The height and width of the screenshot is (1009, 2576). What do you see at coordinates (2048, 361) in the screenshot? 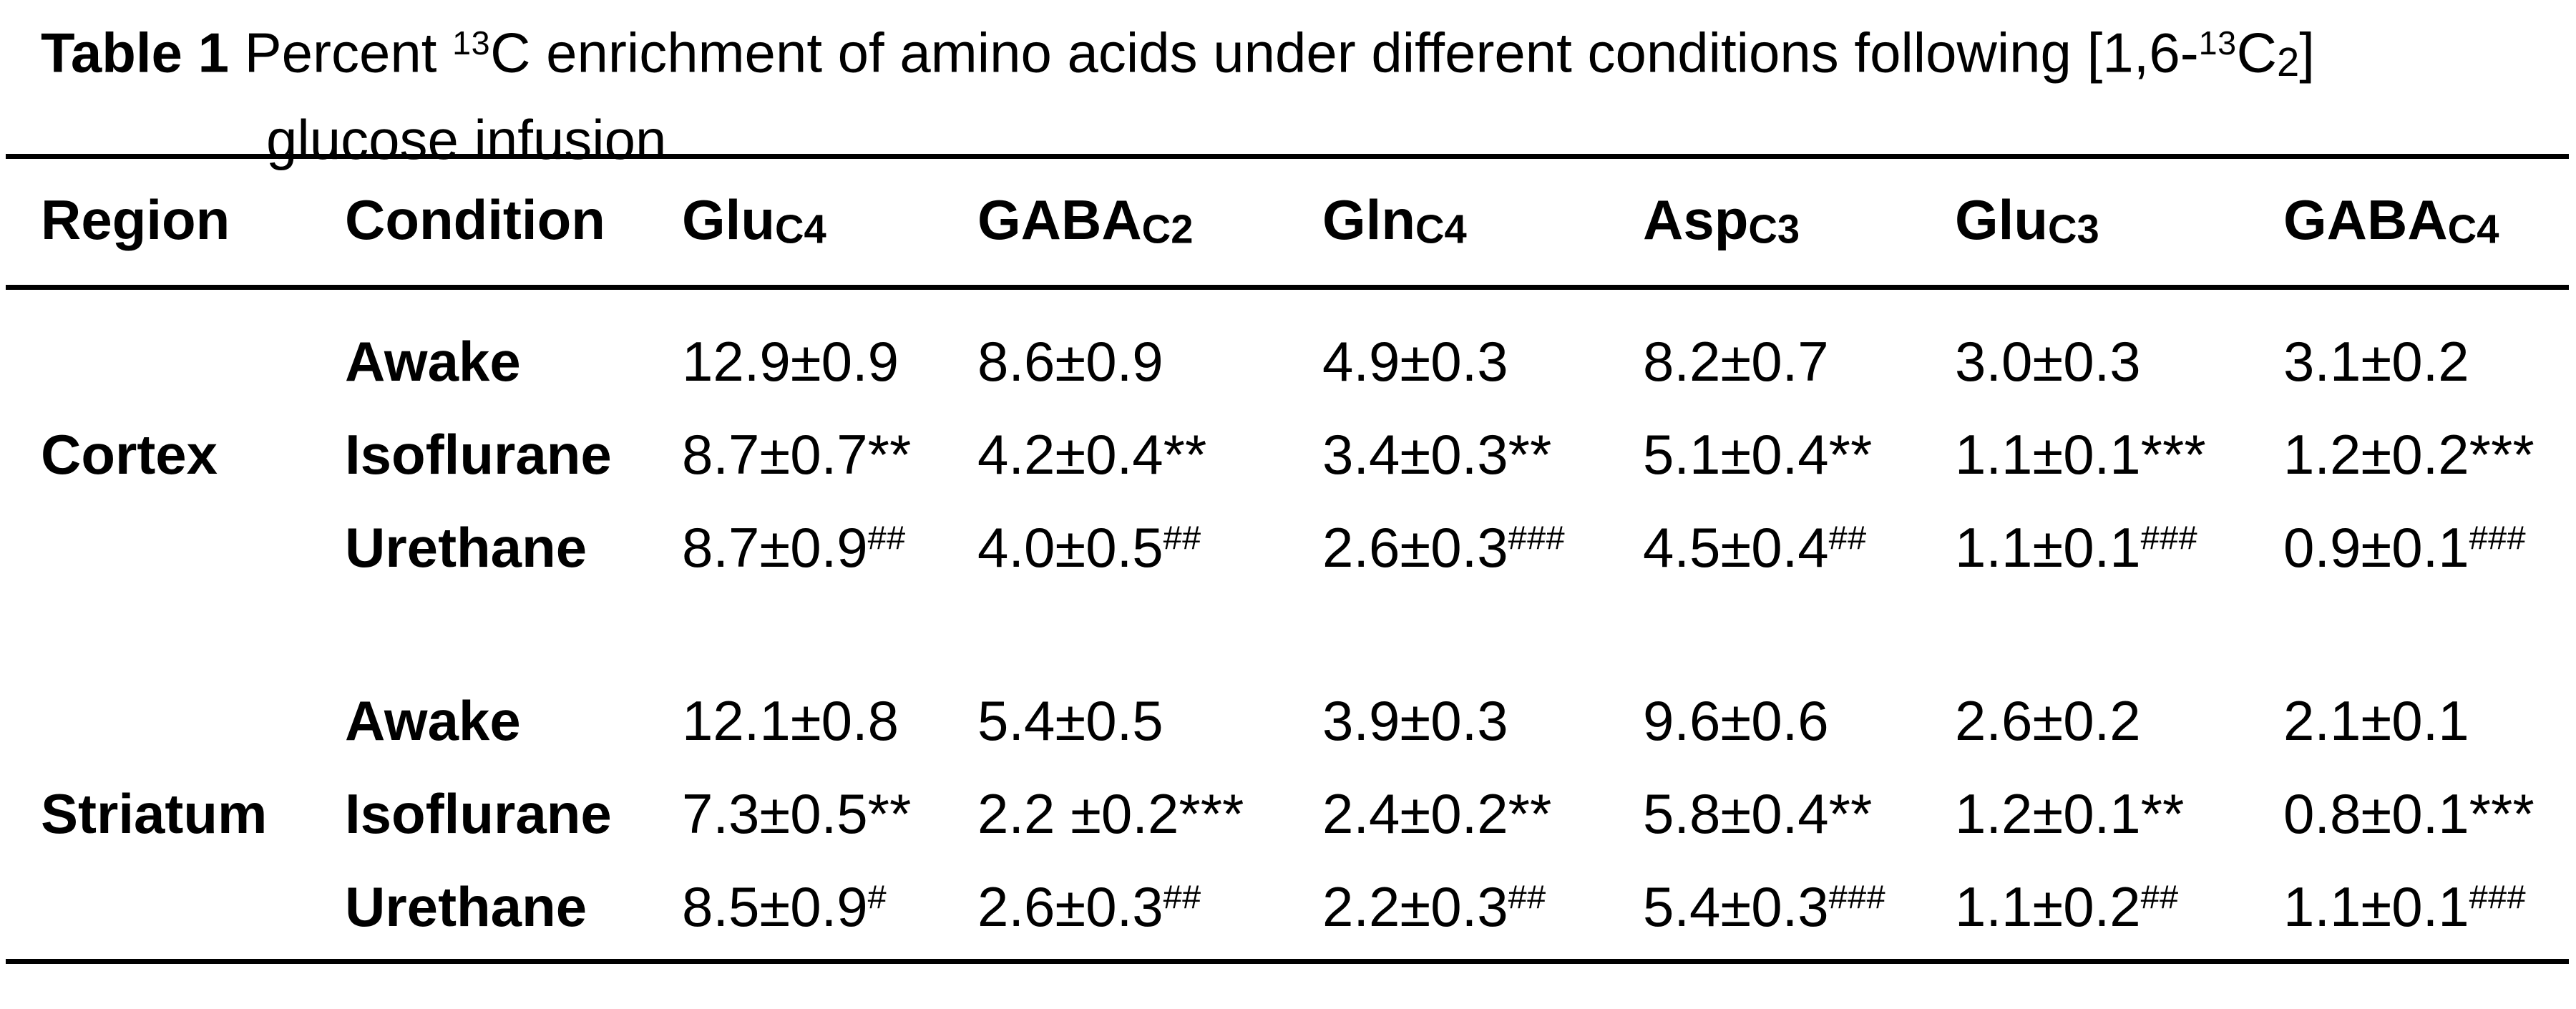
I see `data-cell: 3.0±0.3` at bounding box center [2048, 361].